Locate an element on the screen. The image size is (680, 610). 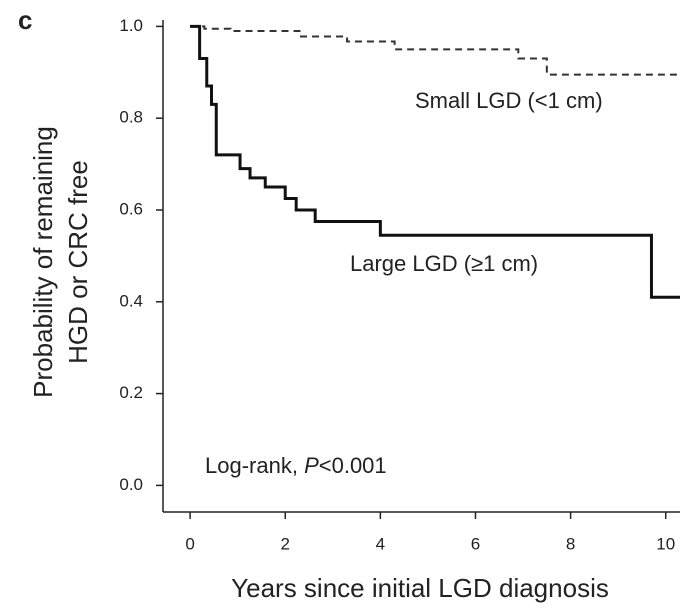
survival-curve is located at coordinates (435, 50).